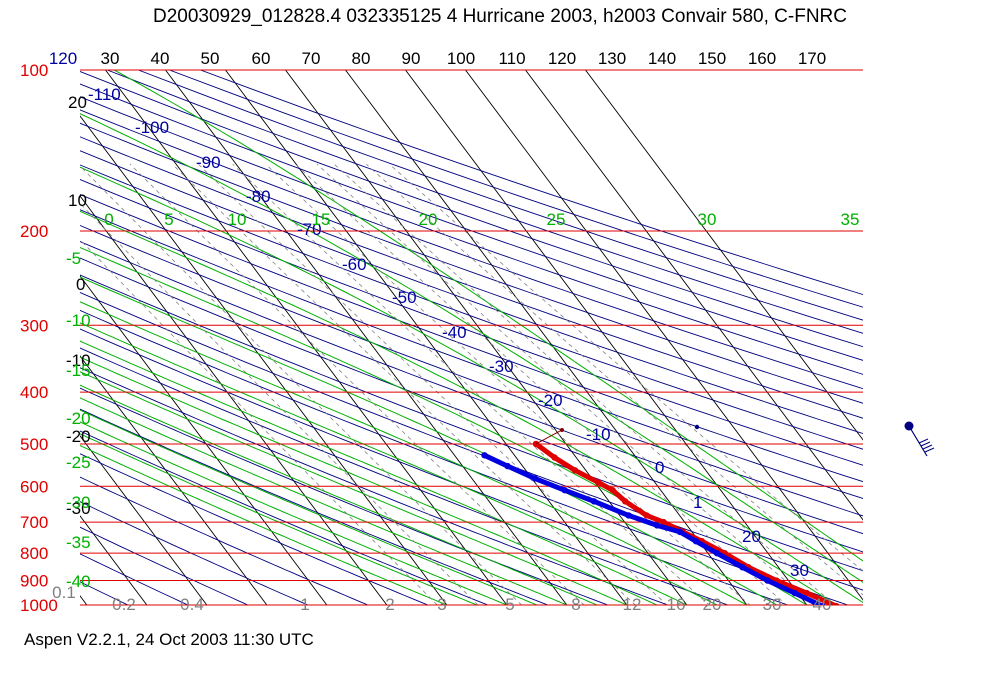 Image resolution: width=1000 pixels, height=684 pixels. Describe the element at coordinates (411, 58) in the screenshot. I see `top-temperature-tick-label: 90` at that location.